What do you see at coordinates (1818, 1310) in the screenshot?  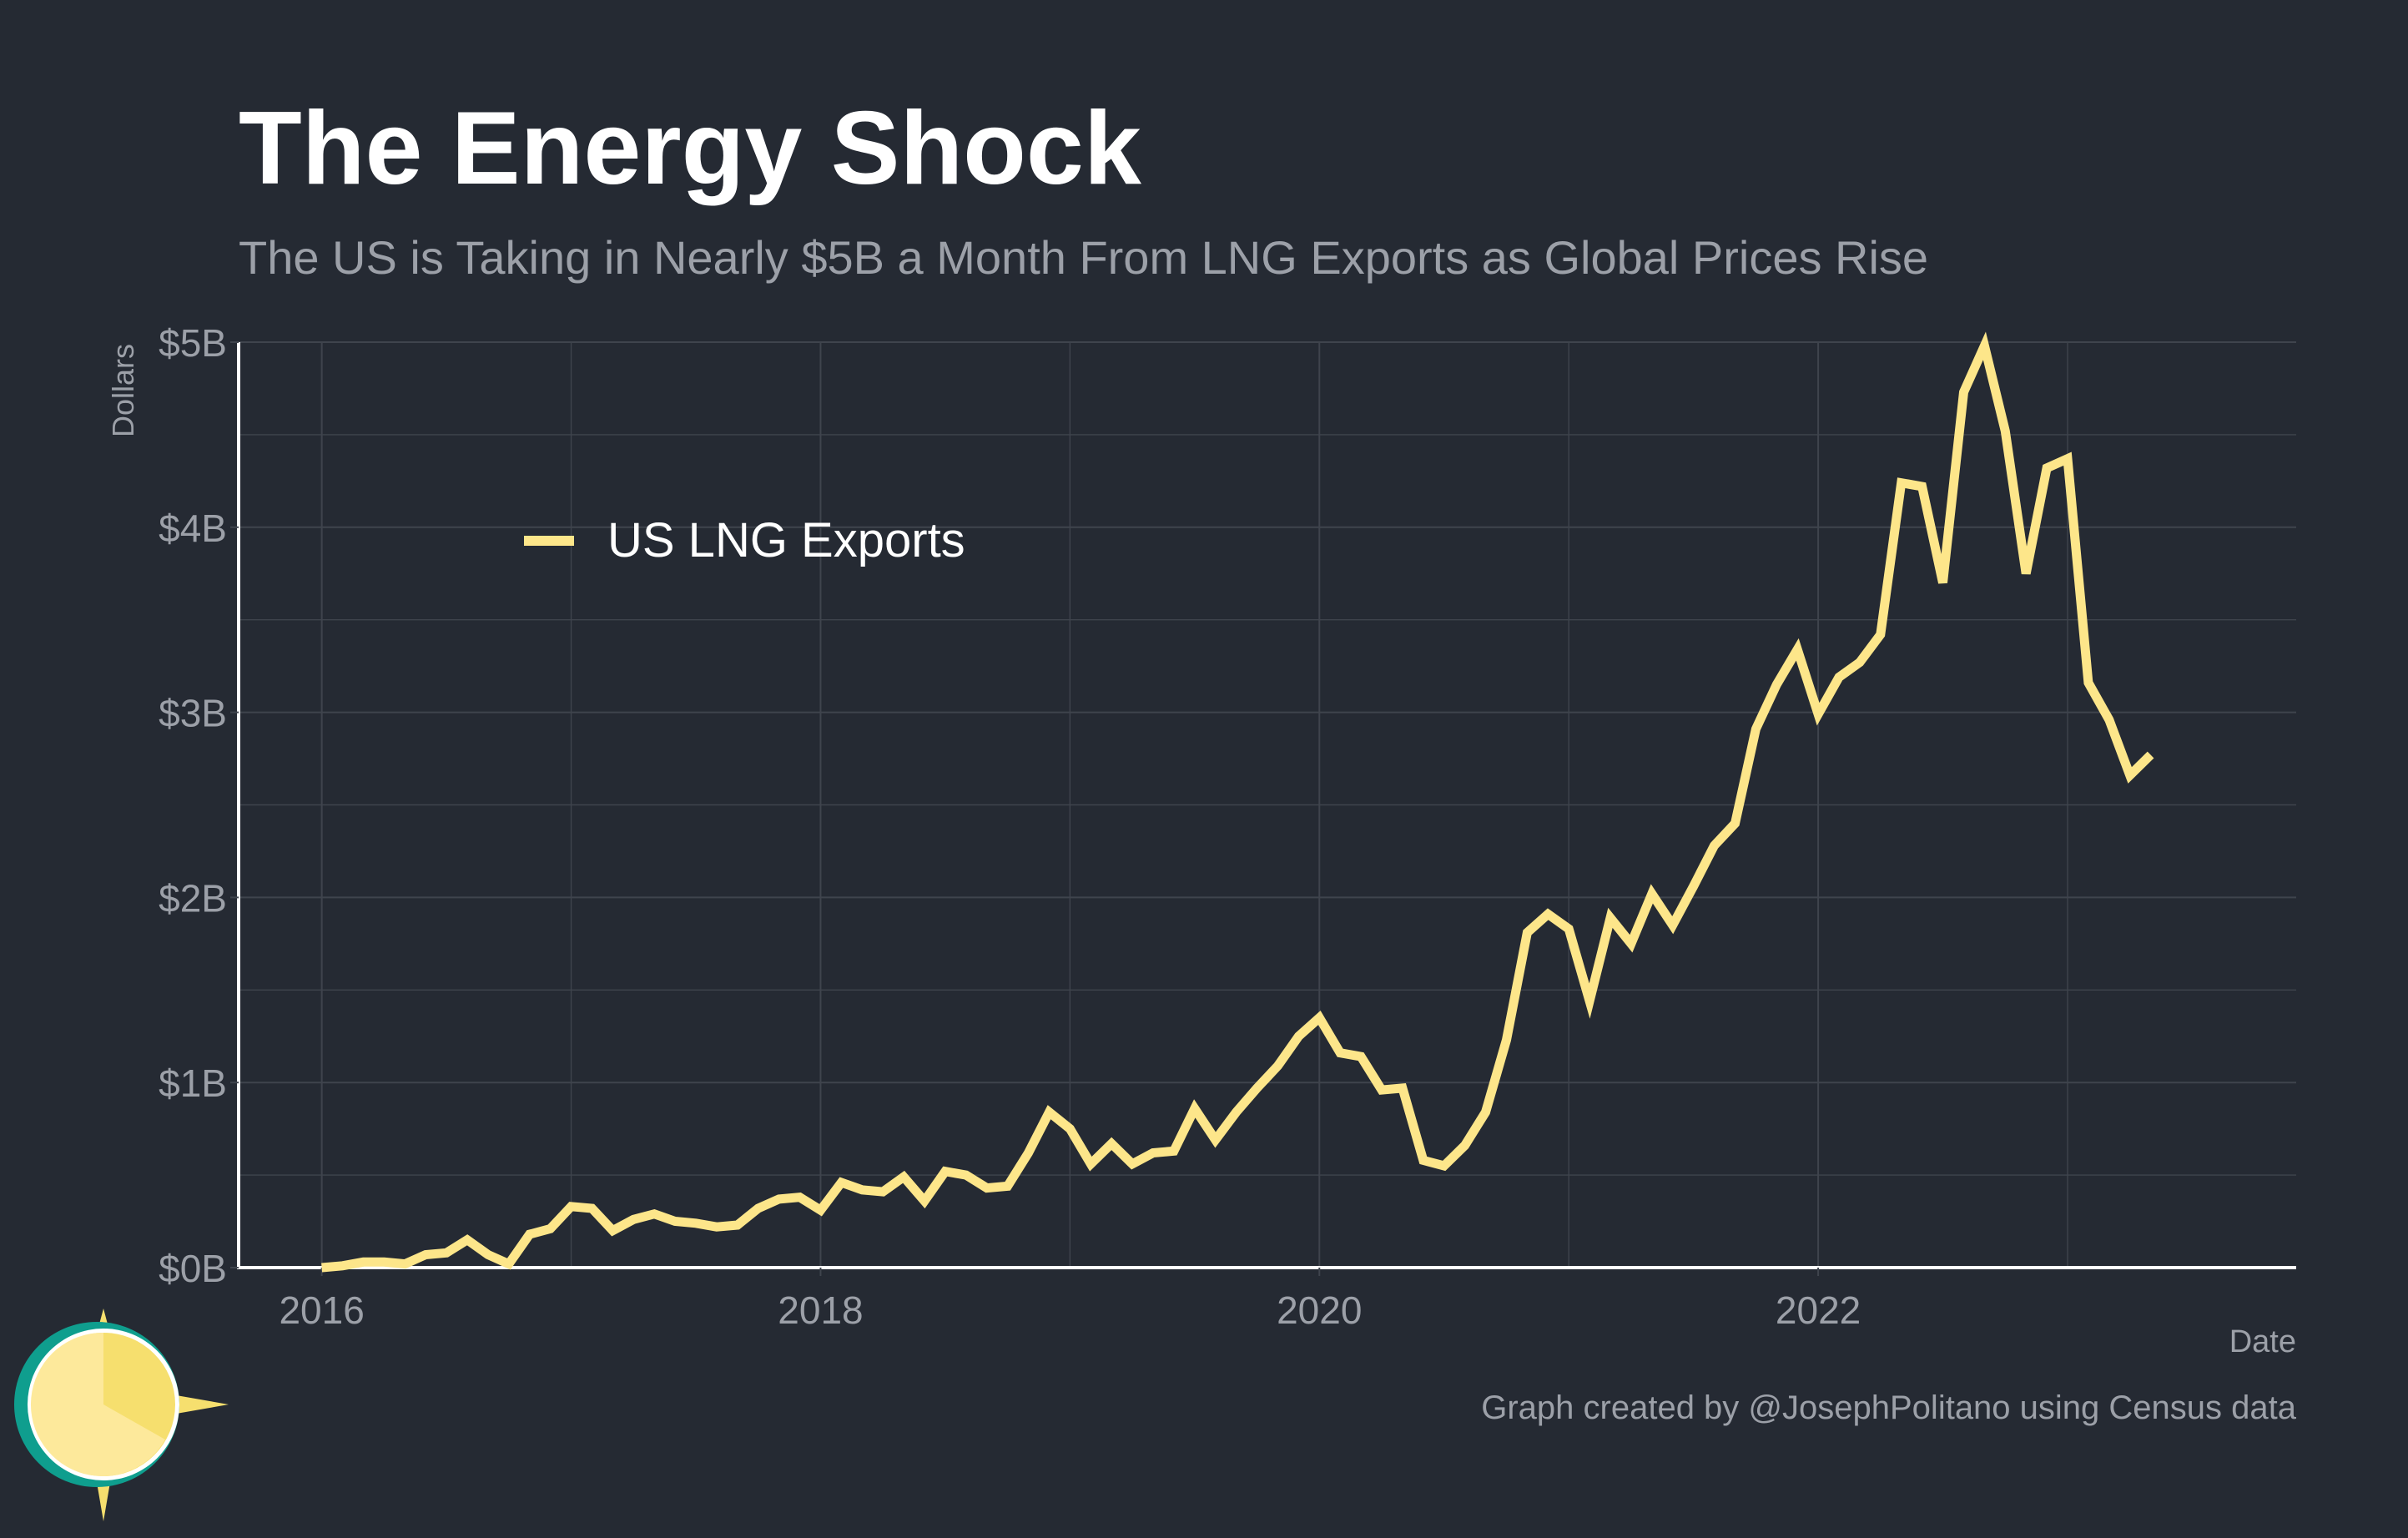 I see `x-tick-label: 2022` at bounding box center [1818, 1310].